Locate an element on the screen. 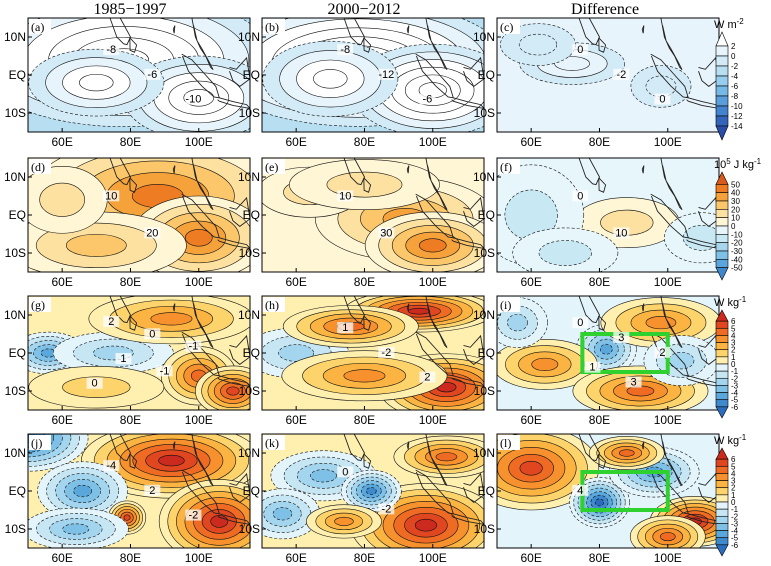 This screenshot has height=566, width=771. colorbar-tick-label: 10 is located at coordinates (735, 218).